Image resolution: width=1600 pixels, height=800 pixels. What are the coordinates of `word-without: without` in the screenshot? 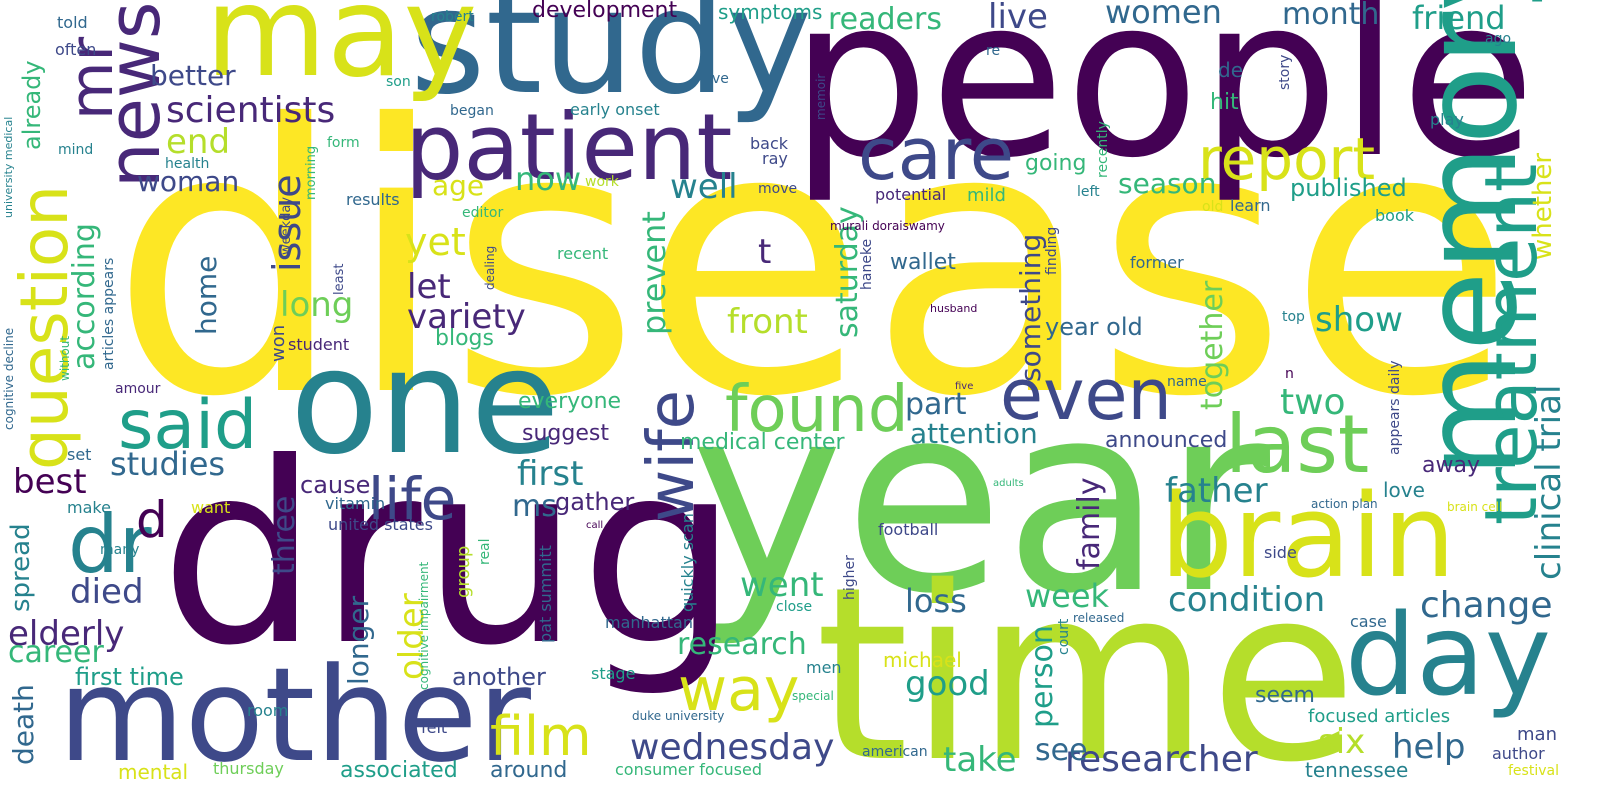 It's located at (65, 358).